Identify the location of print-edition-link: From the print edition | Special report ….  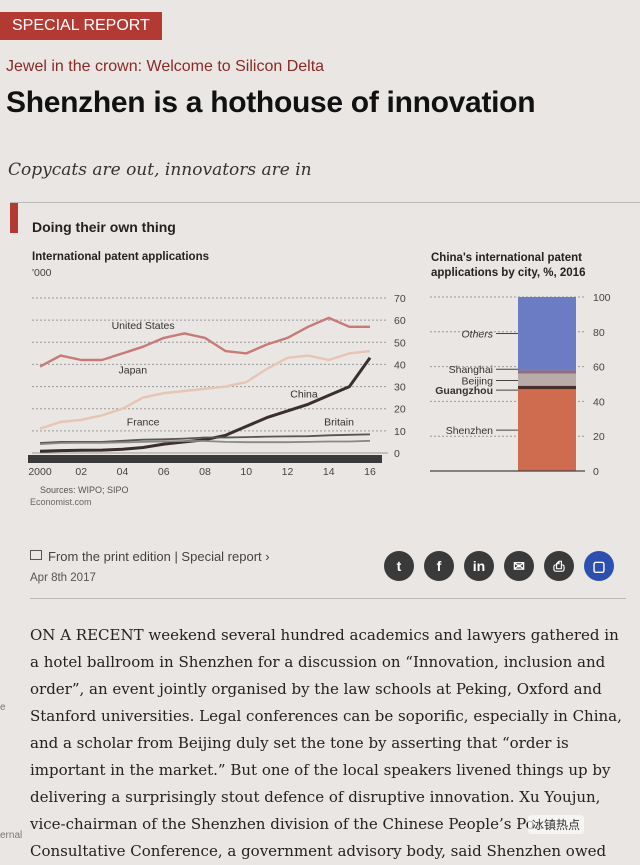
(150, 556).